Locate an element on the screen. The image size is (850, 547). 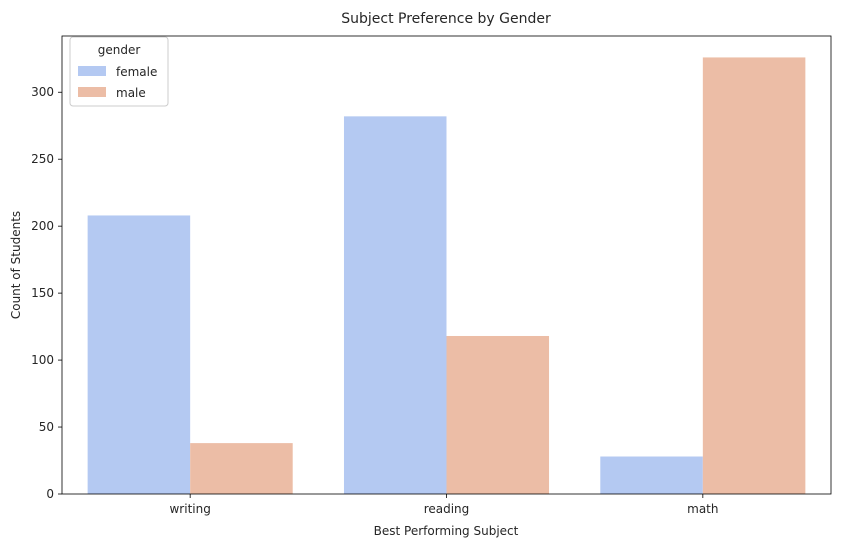
bar-math-male is located at coordinates (754, 276).